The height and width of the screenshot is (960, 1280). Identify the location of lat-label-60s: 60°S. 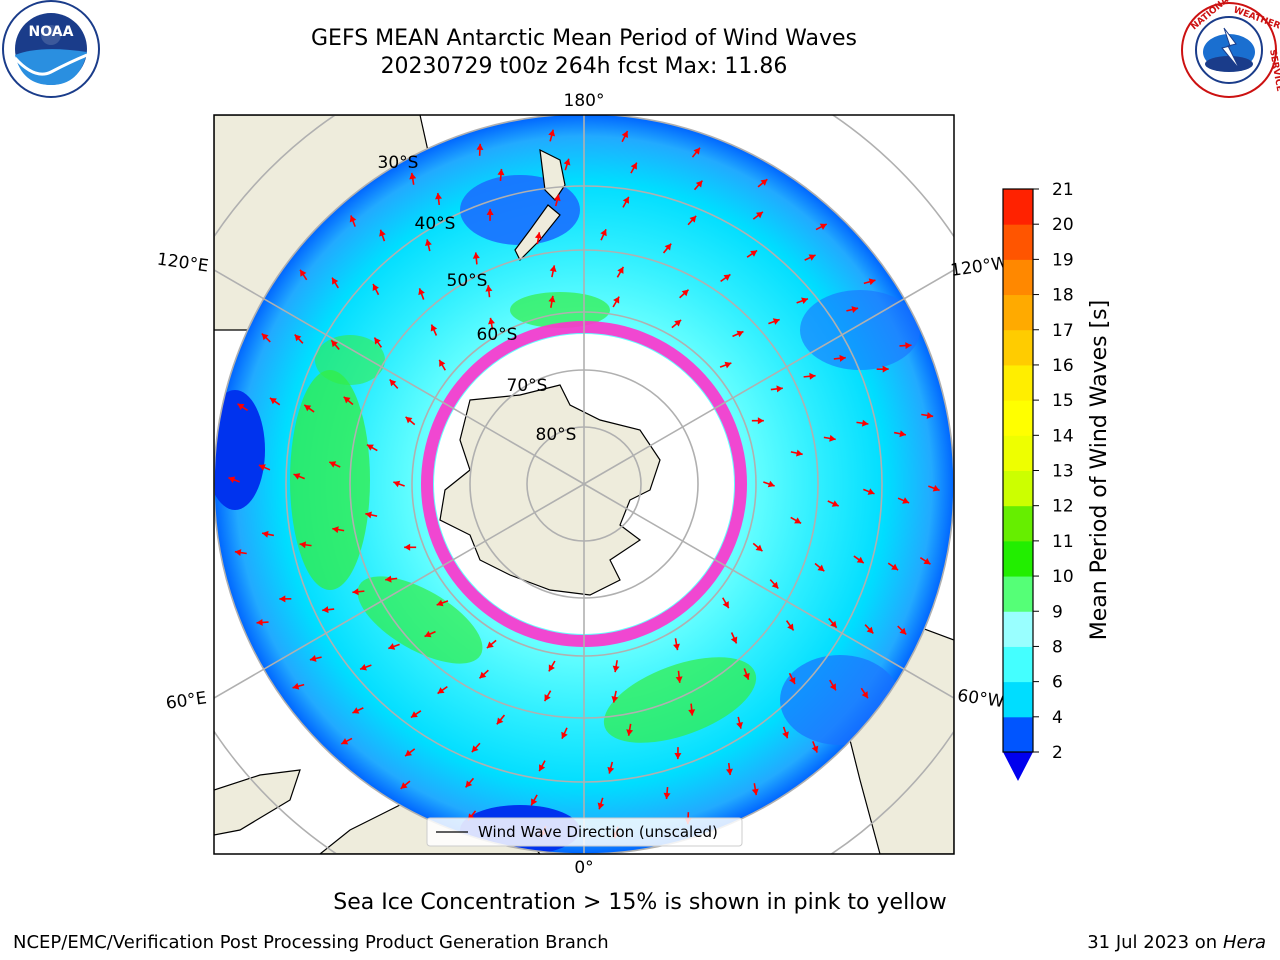
(497, 335).